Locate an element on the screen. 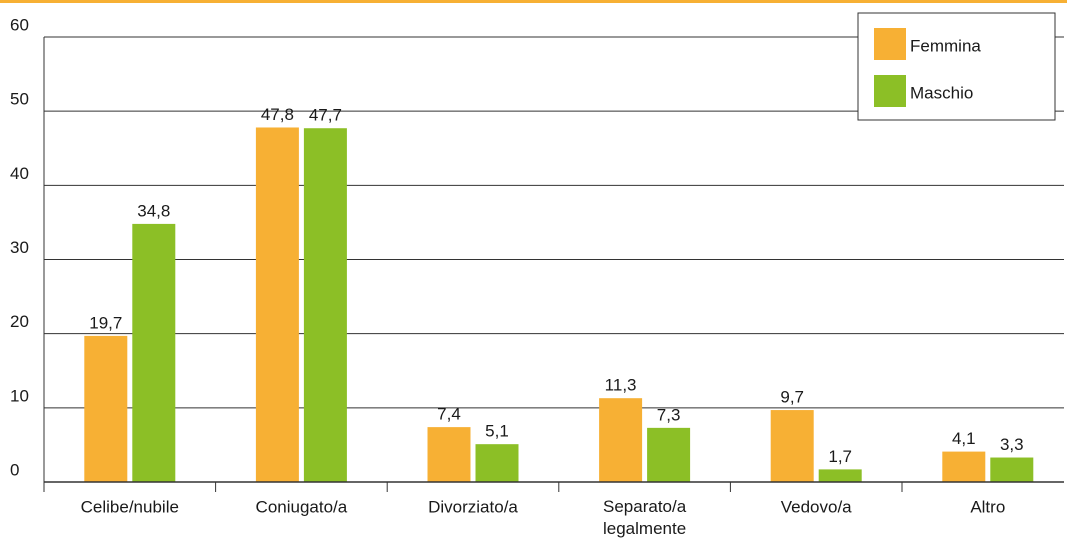 Image resolution: width=1067 pixels, height=545 pixels. y-tick-label: 40 is located at coordinates (19, 173).